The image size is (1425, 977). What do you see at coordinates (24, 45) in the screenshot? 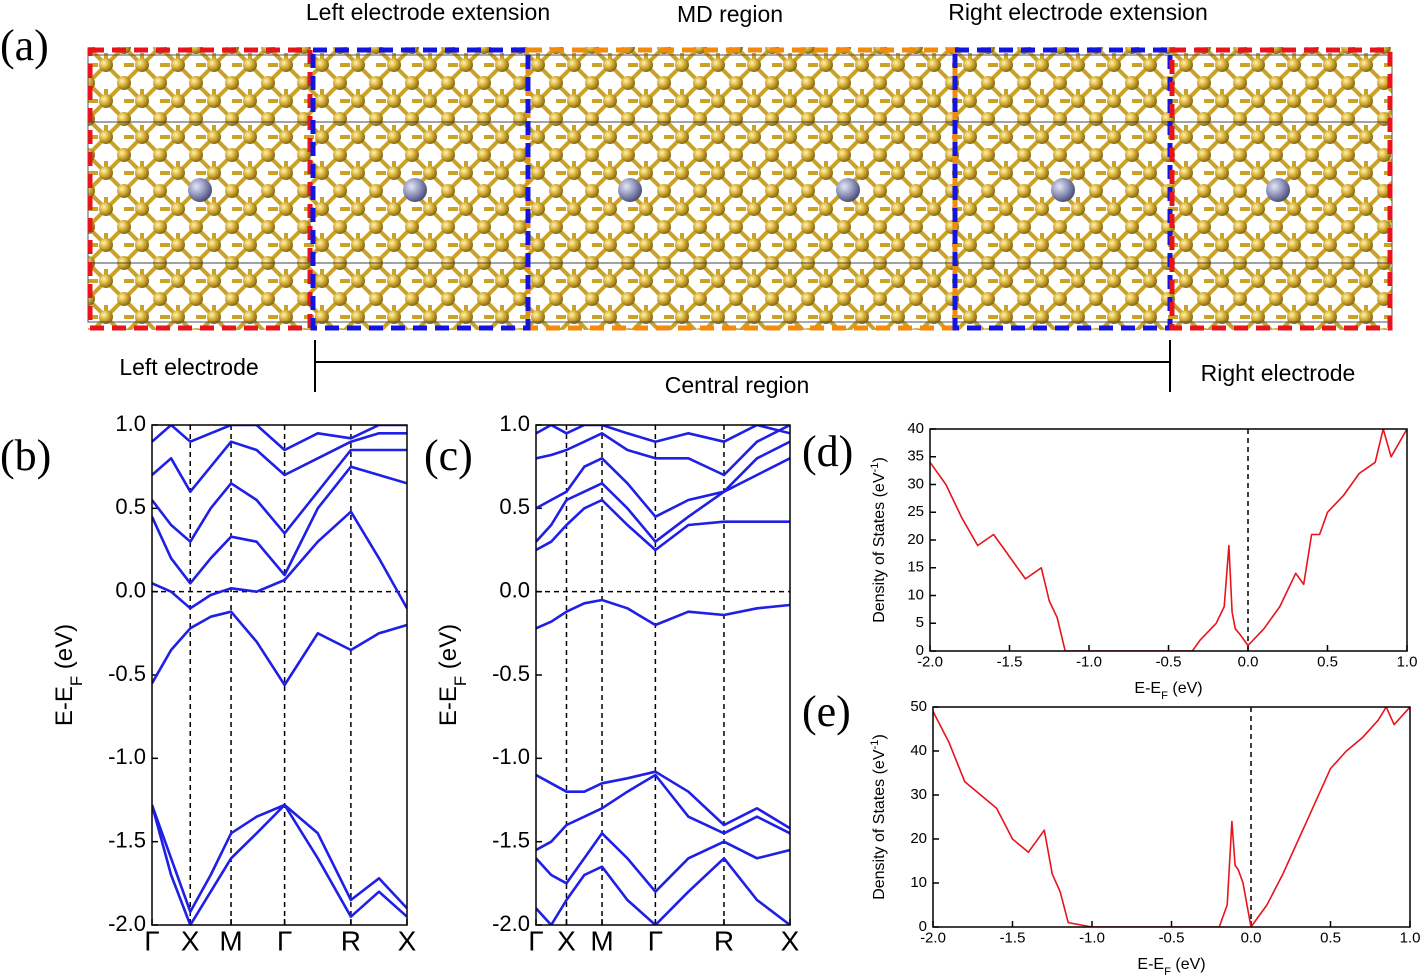
I see `panel-label: (a)` at bounding box center [24, 45].